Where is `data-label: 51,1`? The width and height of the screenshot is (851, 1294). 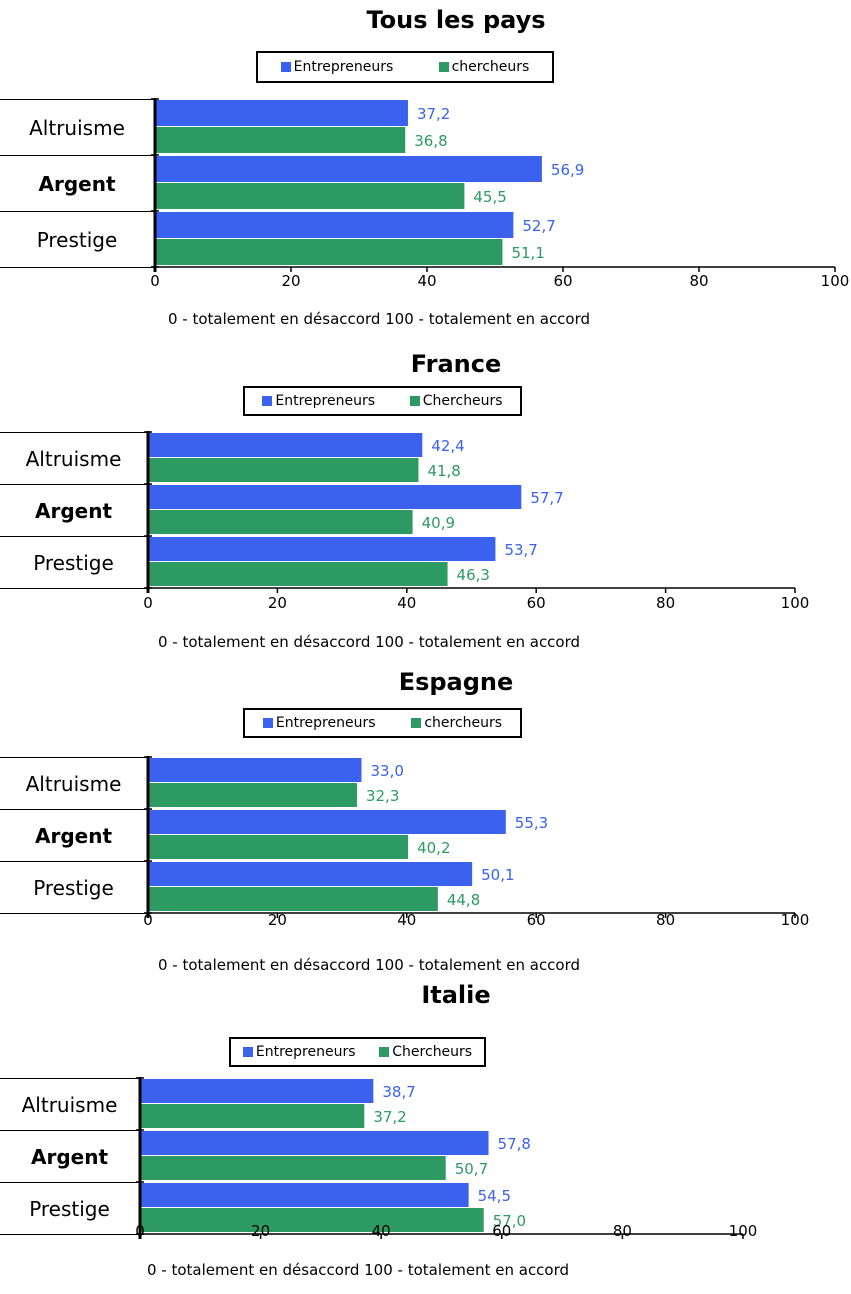
data-label: 51,1 is located at coordinates (527, 253).